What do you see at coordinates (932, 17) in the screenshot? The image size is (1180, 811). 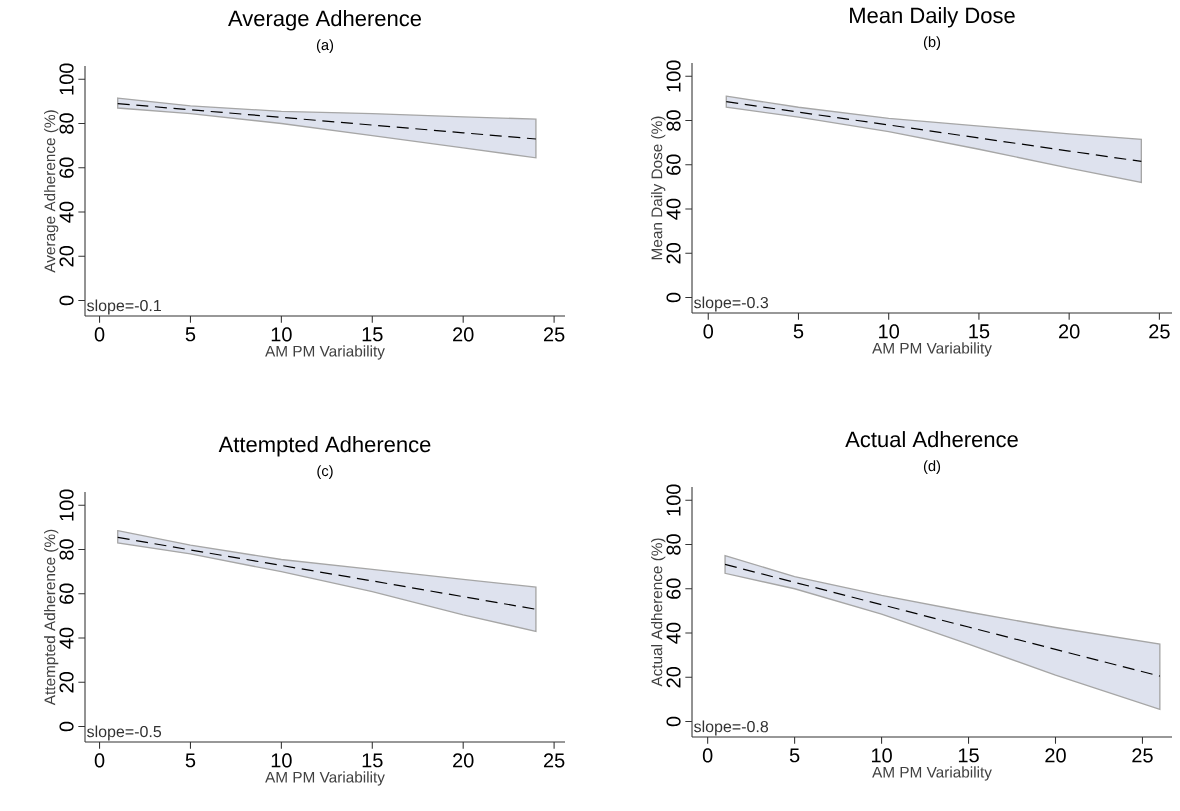 I see `chart-title: Mean Daily Dose` at bounding box center [932, 17].